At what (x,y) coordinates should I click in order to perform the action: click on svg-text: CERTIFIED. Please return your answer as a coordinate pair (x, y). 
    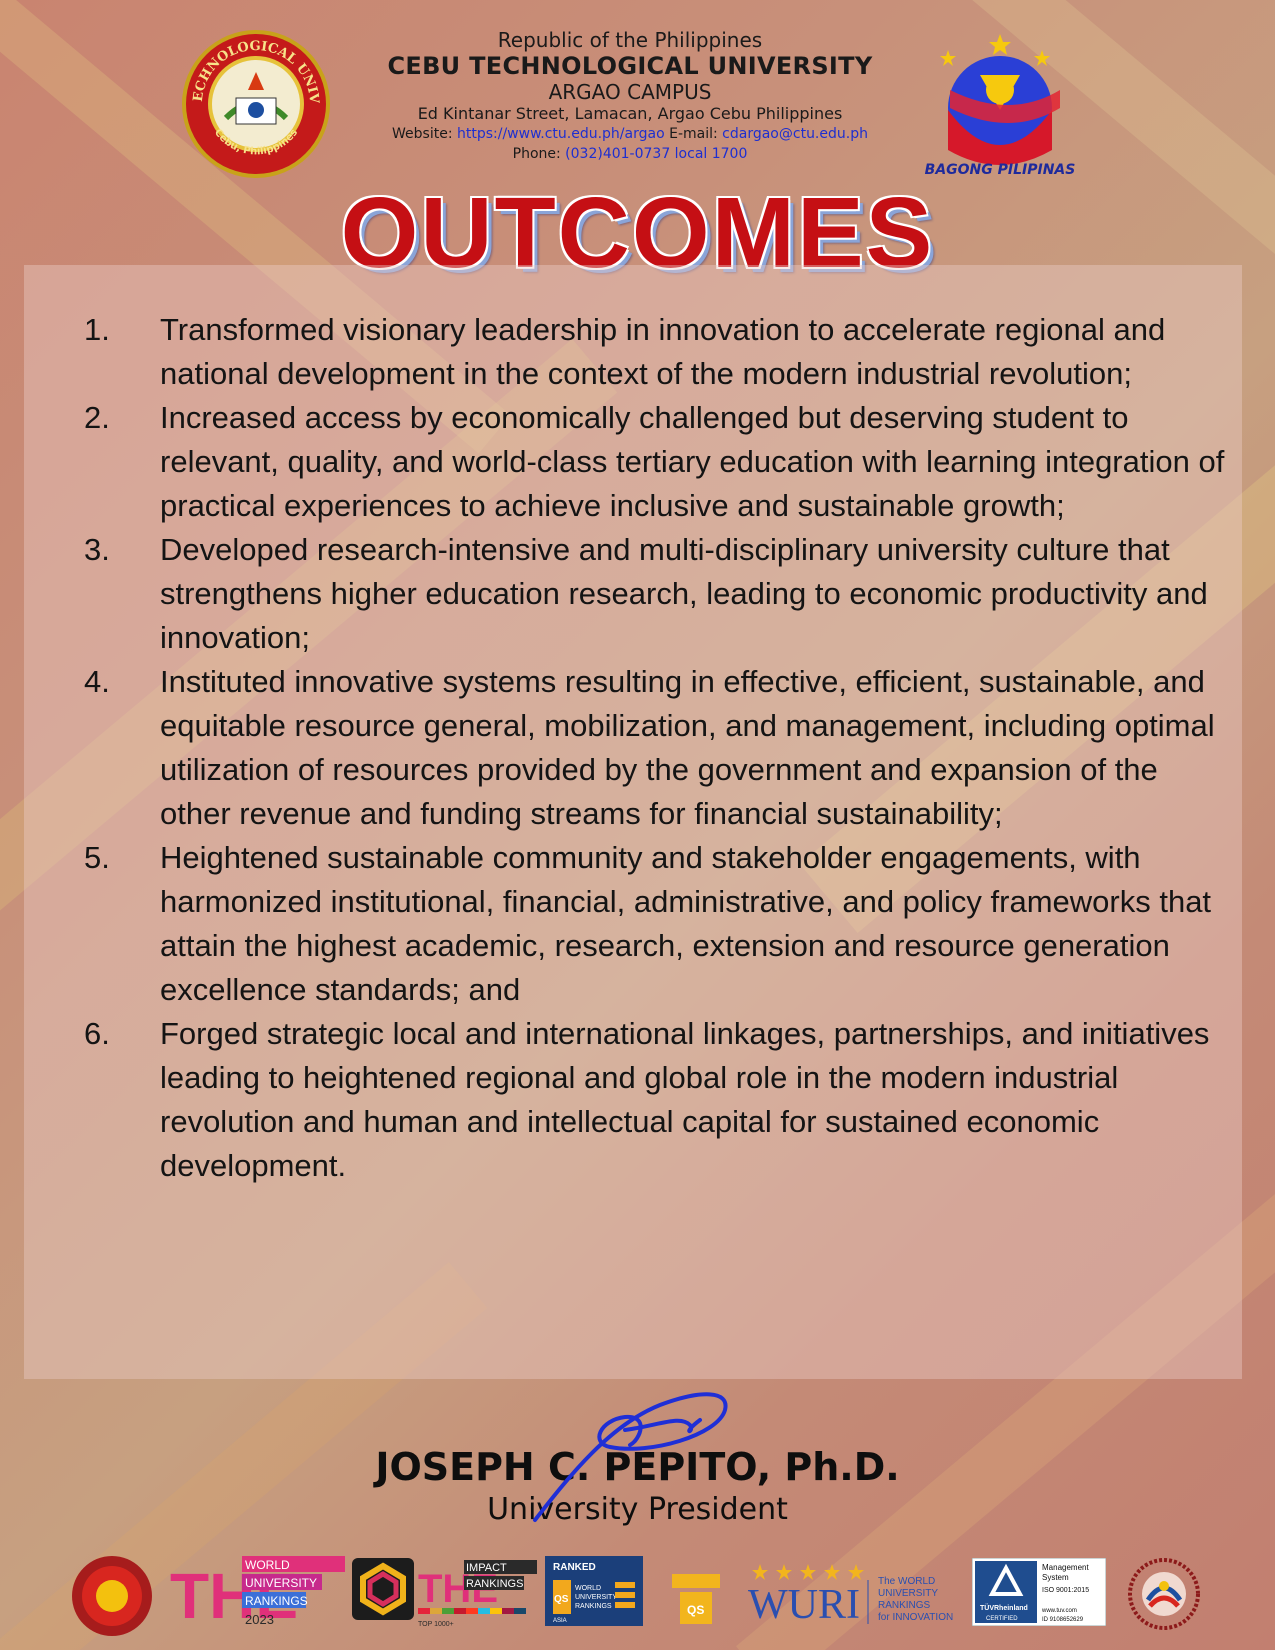
    Looking at the image, I should click on (1002, 1619).